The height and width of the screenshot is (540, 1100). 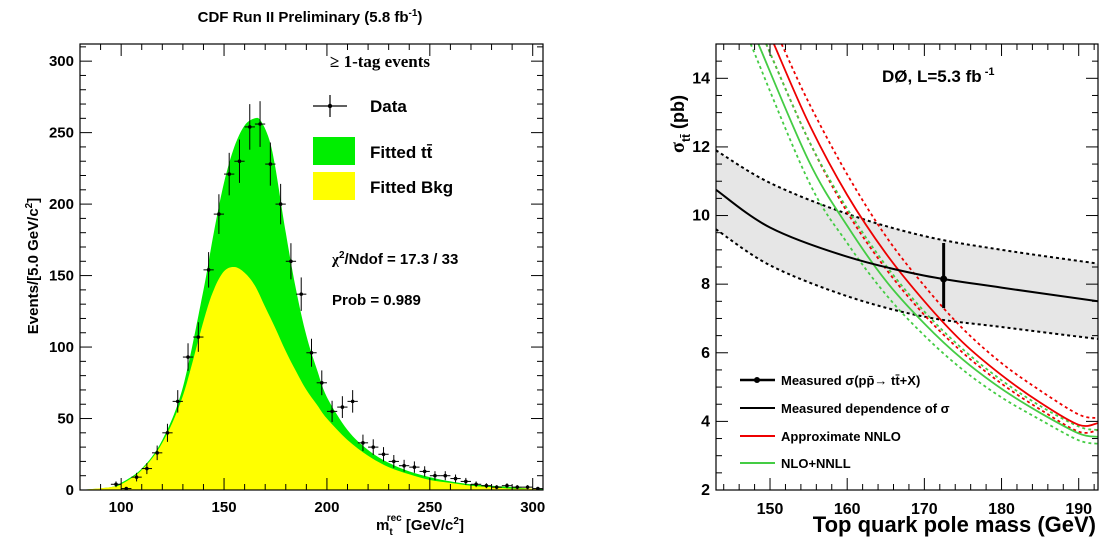 I want to click on d0-measurement, so click(x=944, y=275).